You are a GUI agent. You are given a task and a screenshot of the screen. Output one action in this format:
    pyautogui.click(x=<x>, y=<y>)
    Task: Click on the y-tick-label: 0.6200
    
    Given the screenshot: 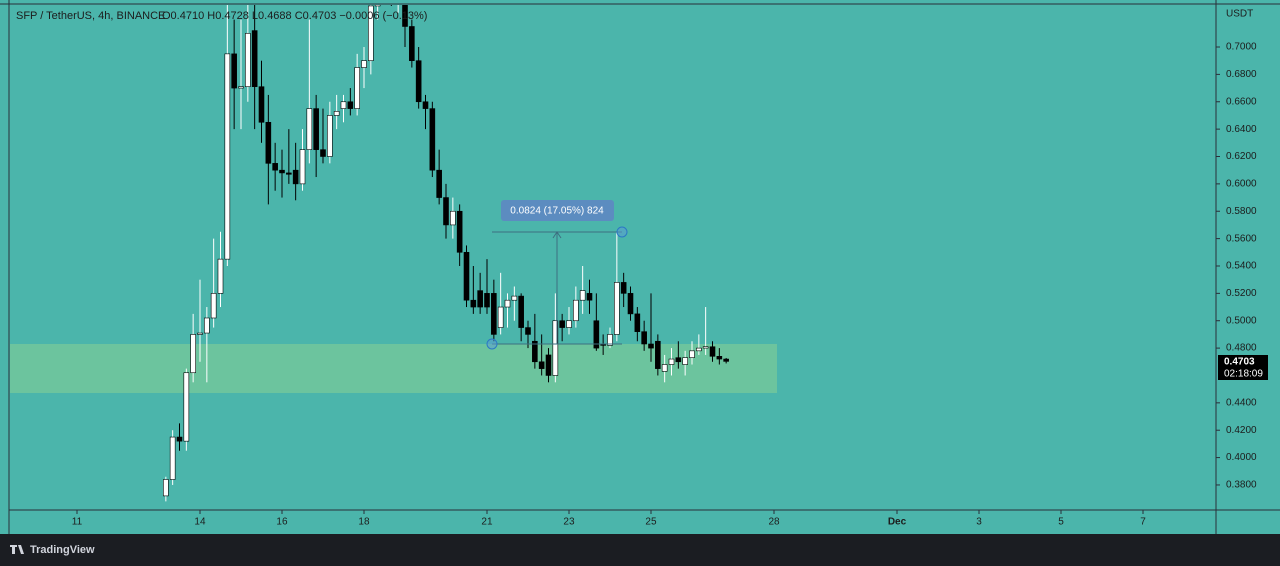 What is the action you would take?
    pyautogui.click(x=1241, y=156)
    